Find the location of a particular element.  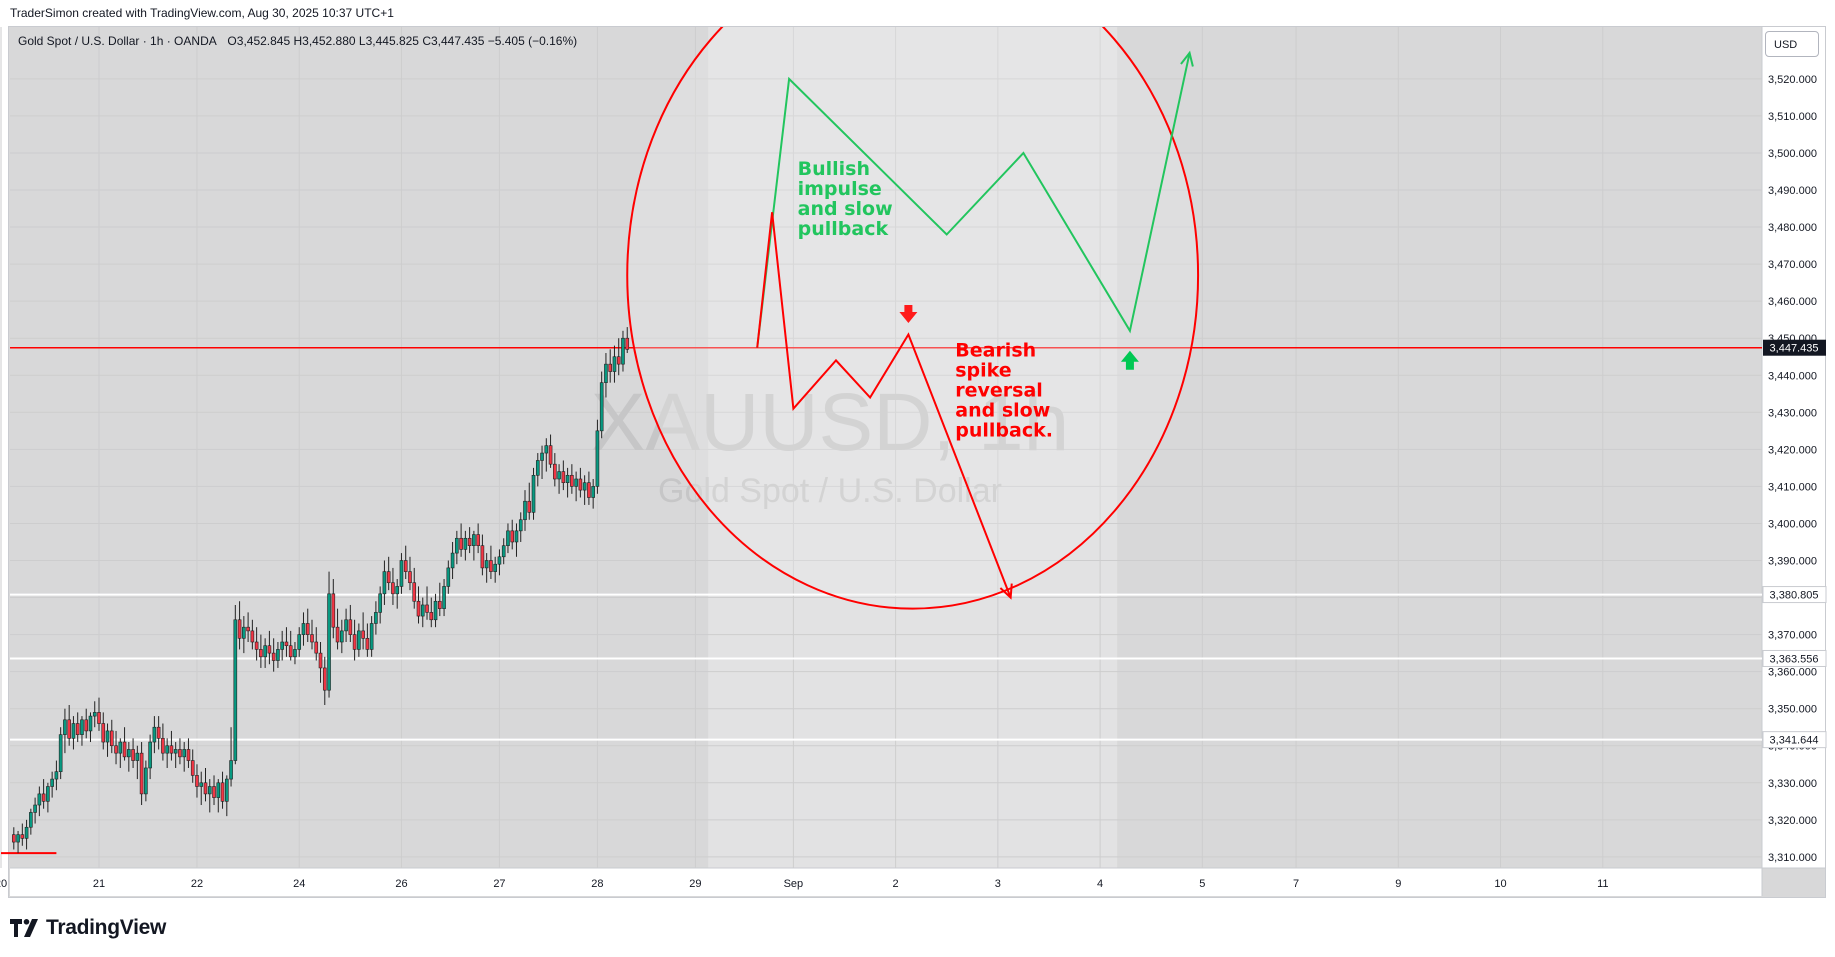

x-tick-label: 20 is located at coordinates (3, 884).